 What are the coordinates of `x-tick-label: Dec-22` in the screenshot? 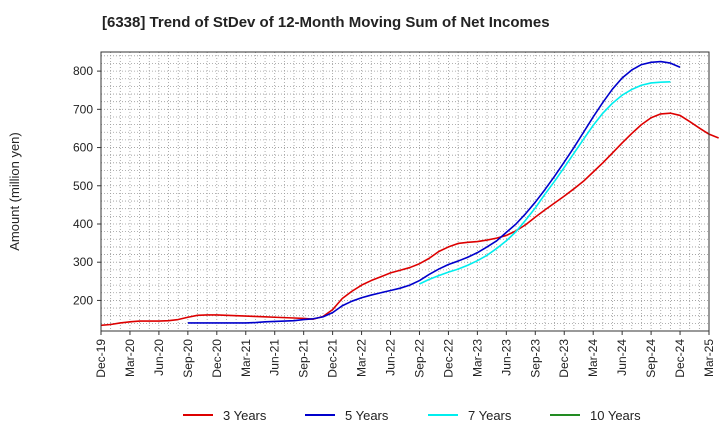 It's located at (448, 358).